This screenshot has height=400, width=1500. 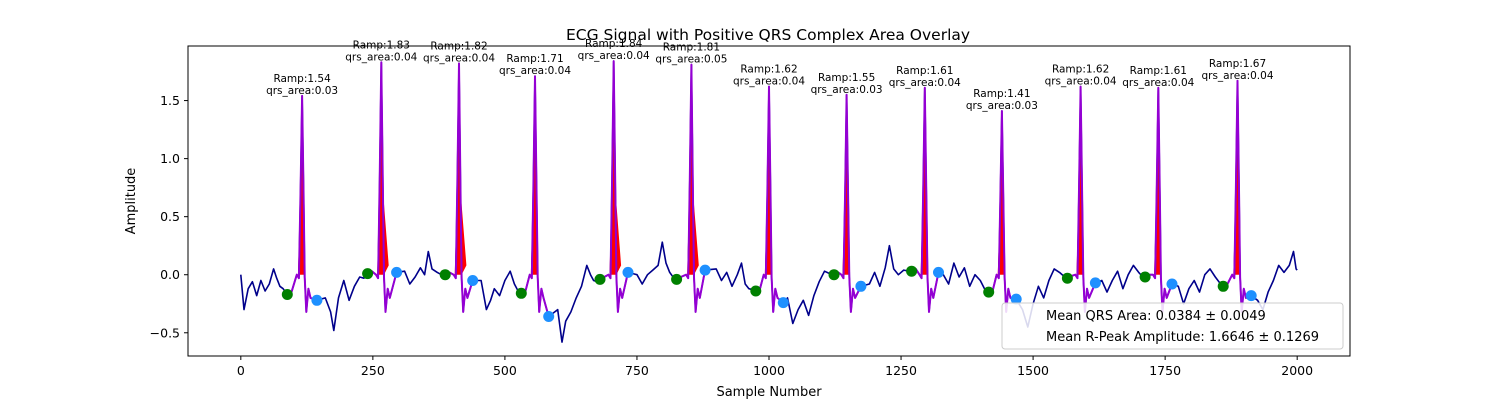 I want to click on qrs-area-label: qrs_area:0.05, so click(x=691, y=60).